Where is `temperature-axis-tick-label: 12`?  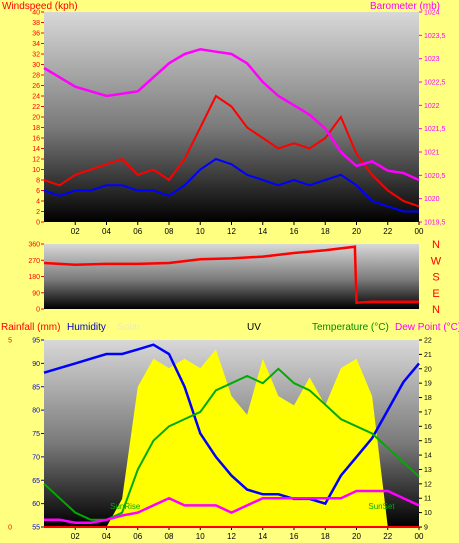
temperature-axis-tick-label: 12 is located at coordinates (428, 484).